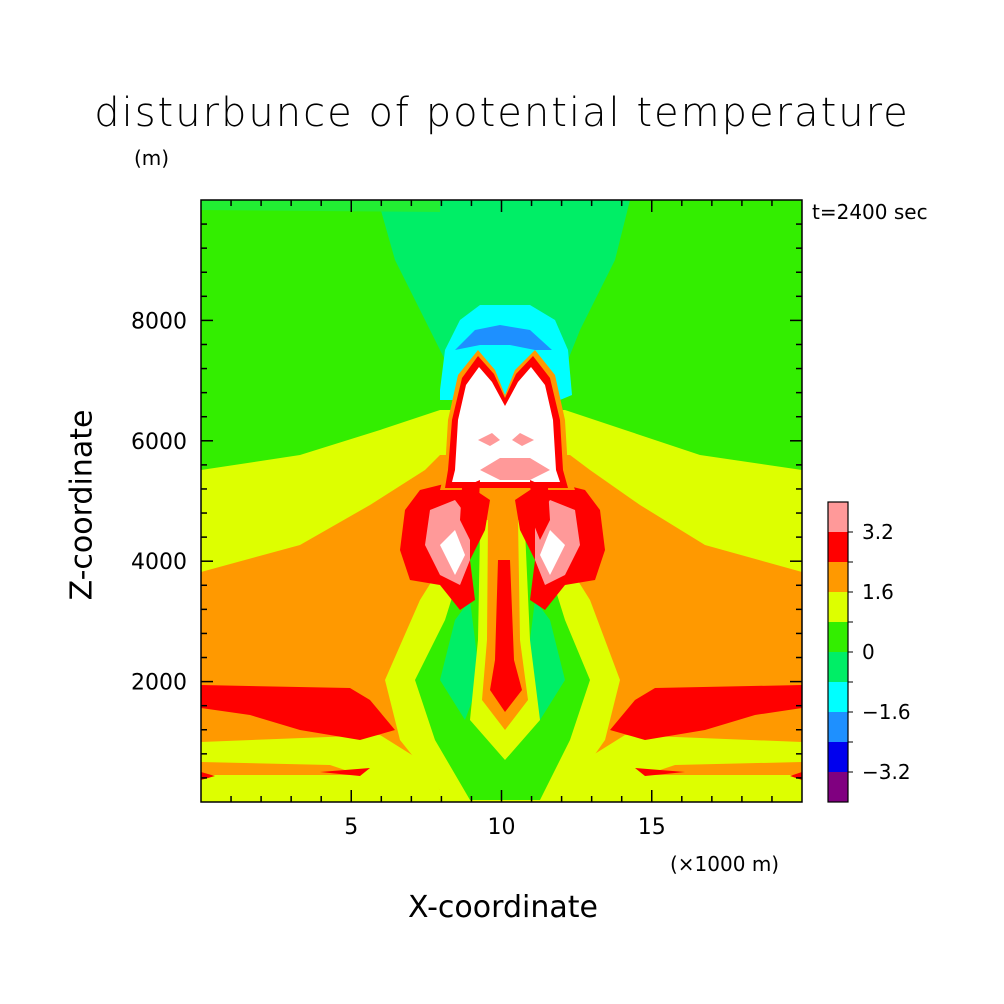  Describe the element at coordinates (540, 510) in the screenshot. I see `region-filament-right` at that location.